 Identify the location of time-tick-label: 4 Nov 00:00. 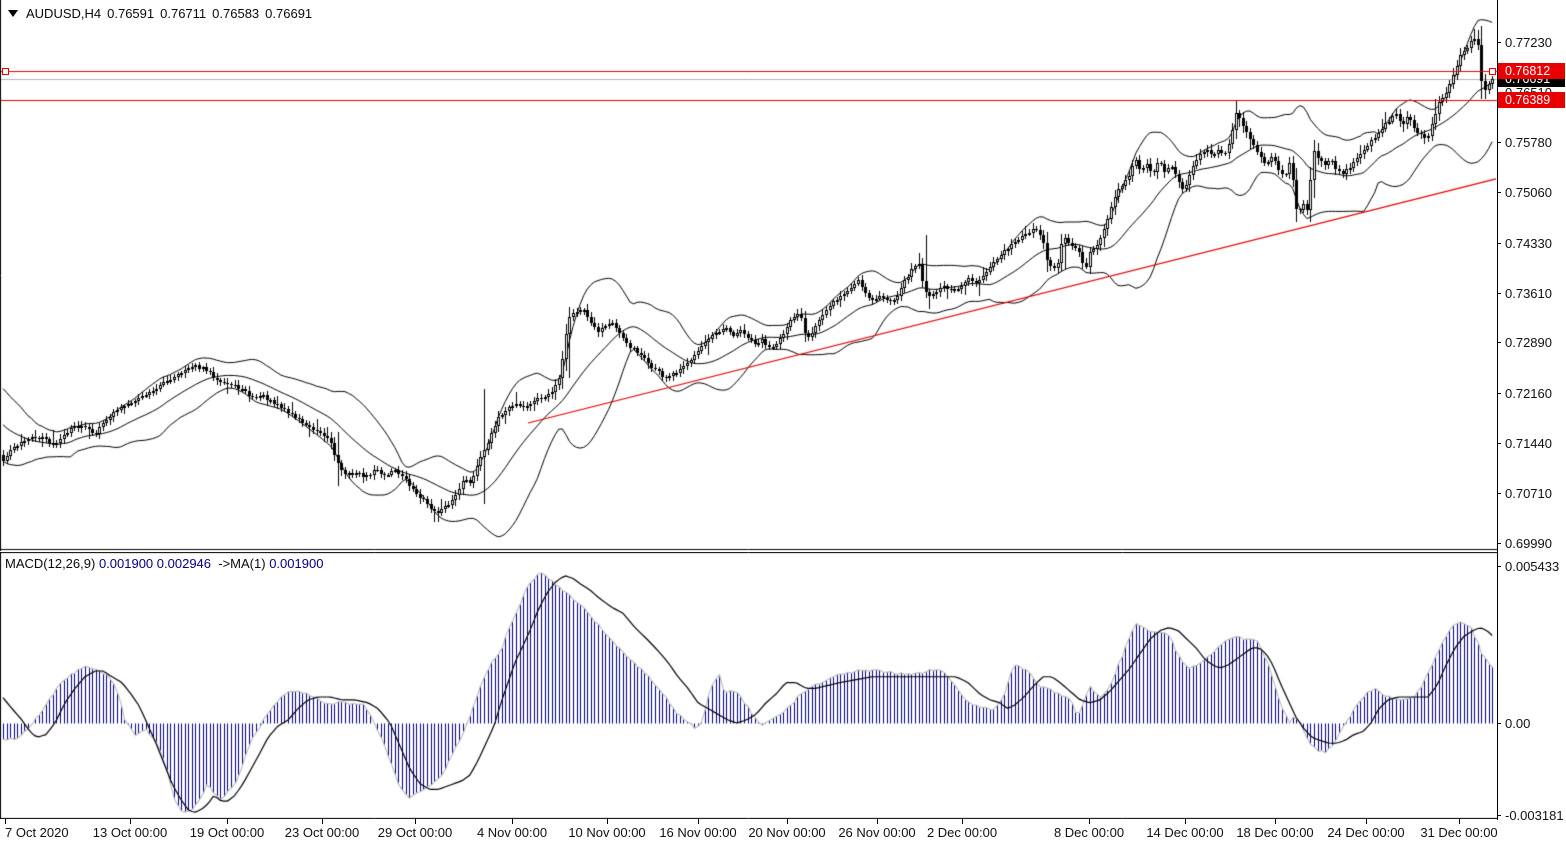
(512, 832).